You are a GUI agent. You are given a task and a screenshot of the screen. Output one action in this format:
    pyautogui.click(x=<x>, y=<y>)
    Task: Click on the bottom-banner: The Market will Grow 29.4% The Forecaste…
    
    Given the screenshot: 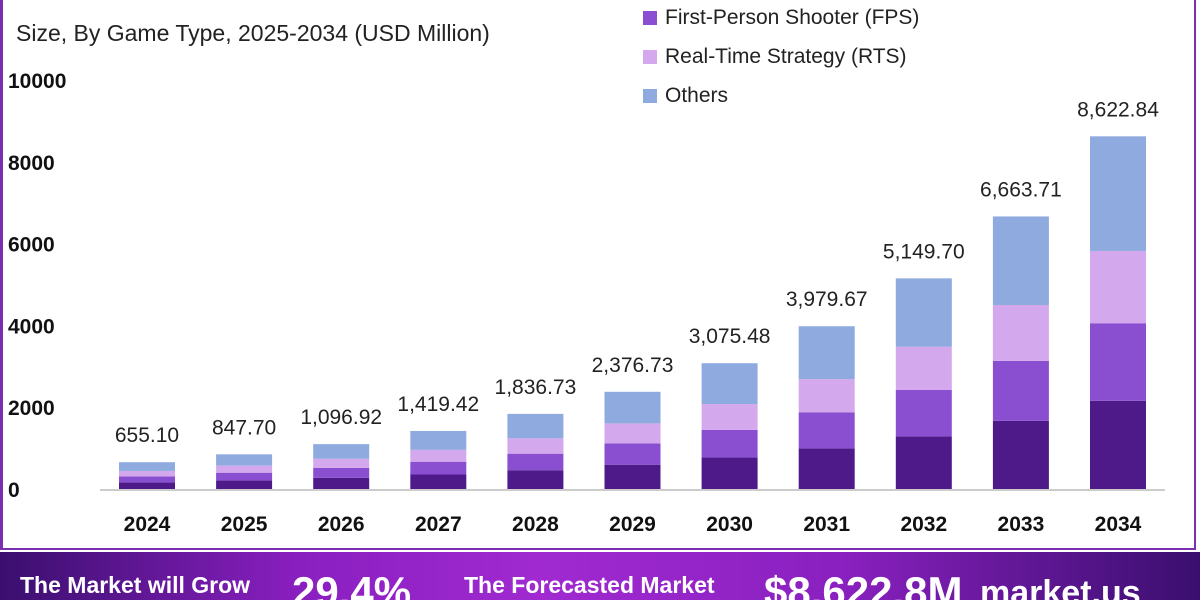 What is the action you would take?
    pyautogui.click(x=600, y=583)
    